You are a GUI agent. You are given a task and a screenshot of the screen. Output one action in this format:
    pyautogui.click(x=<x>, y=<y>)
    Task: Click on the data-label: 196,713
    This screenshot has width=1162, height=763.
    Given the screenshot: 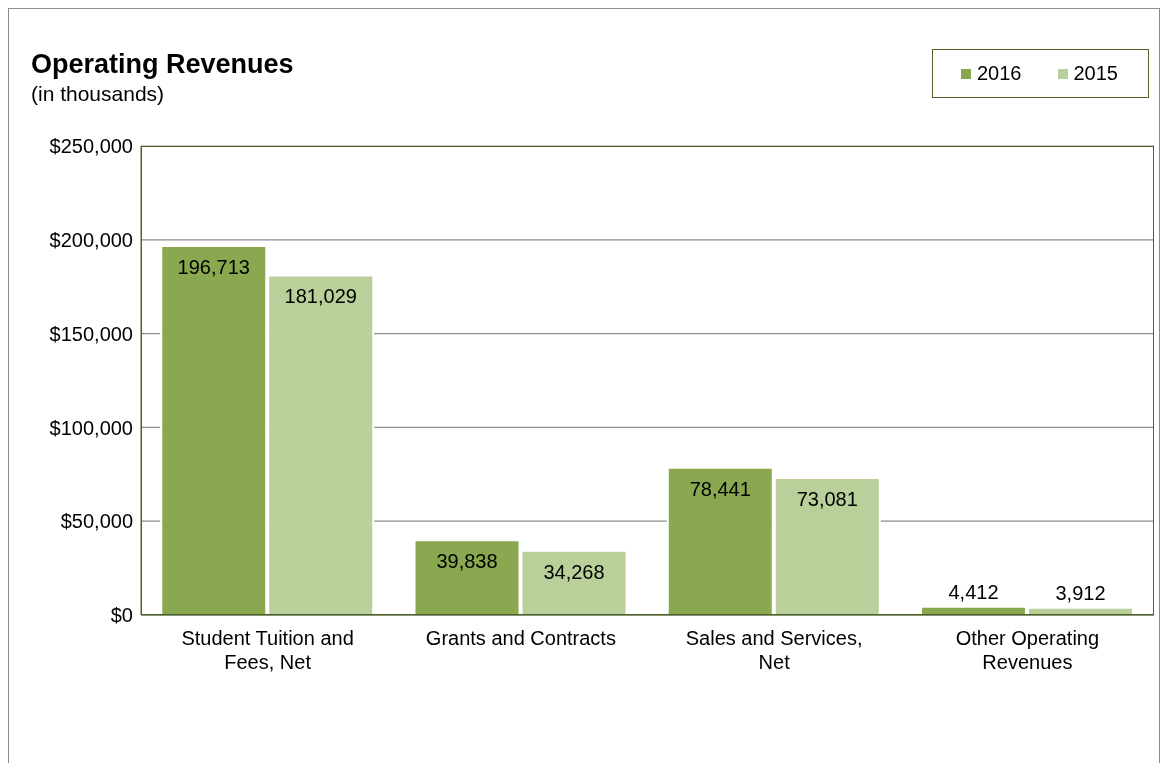 What is the action you would take?
    pyautogui.click(x=213, y=266)
    